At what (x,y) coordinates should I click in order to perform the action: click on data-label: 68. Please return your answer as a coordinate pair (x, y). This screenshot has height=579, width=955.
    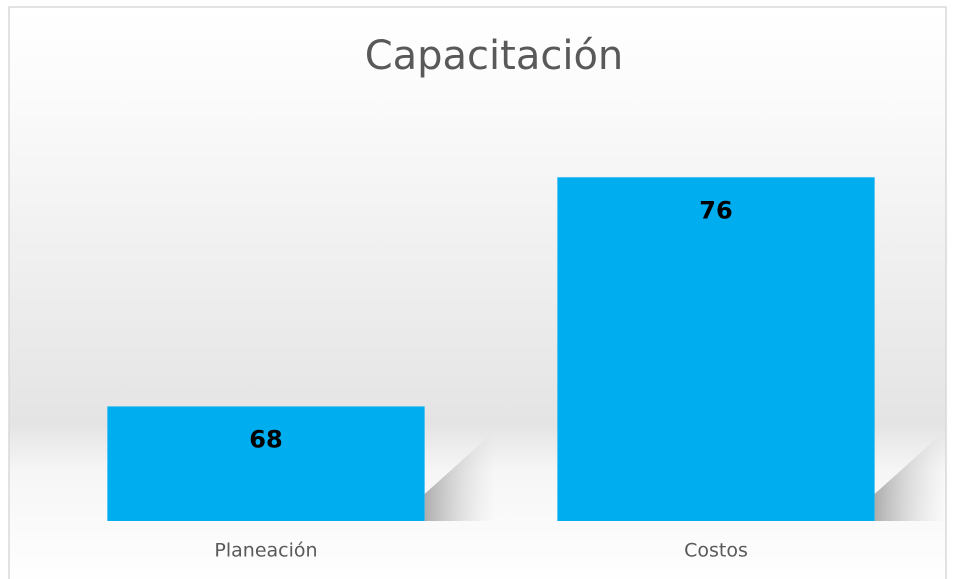
    Looking at the image, I should click on (265, 439).